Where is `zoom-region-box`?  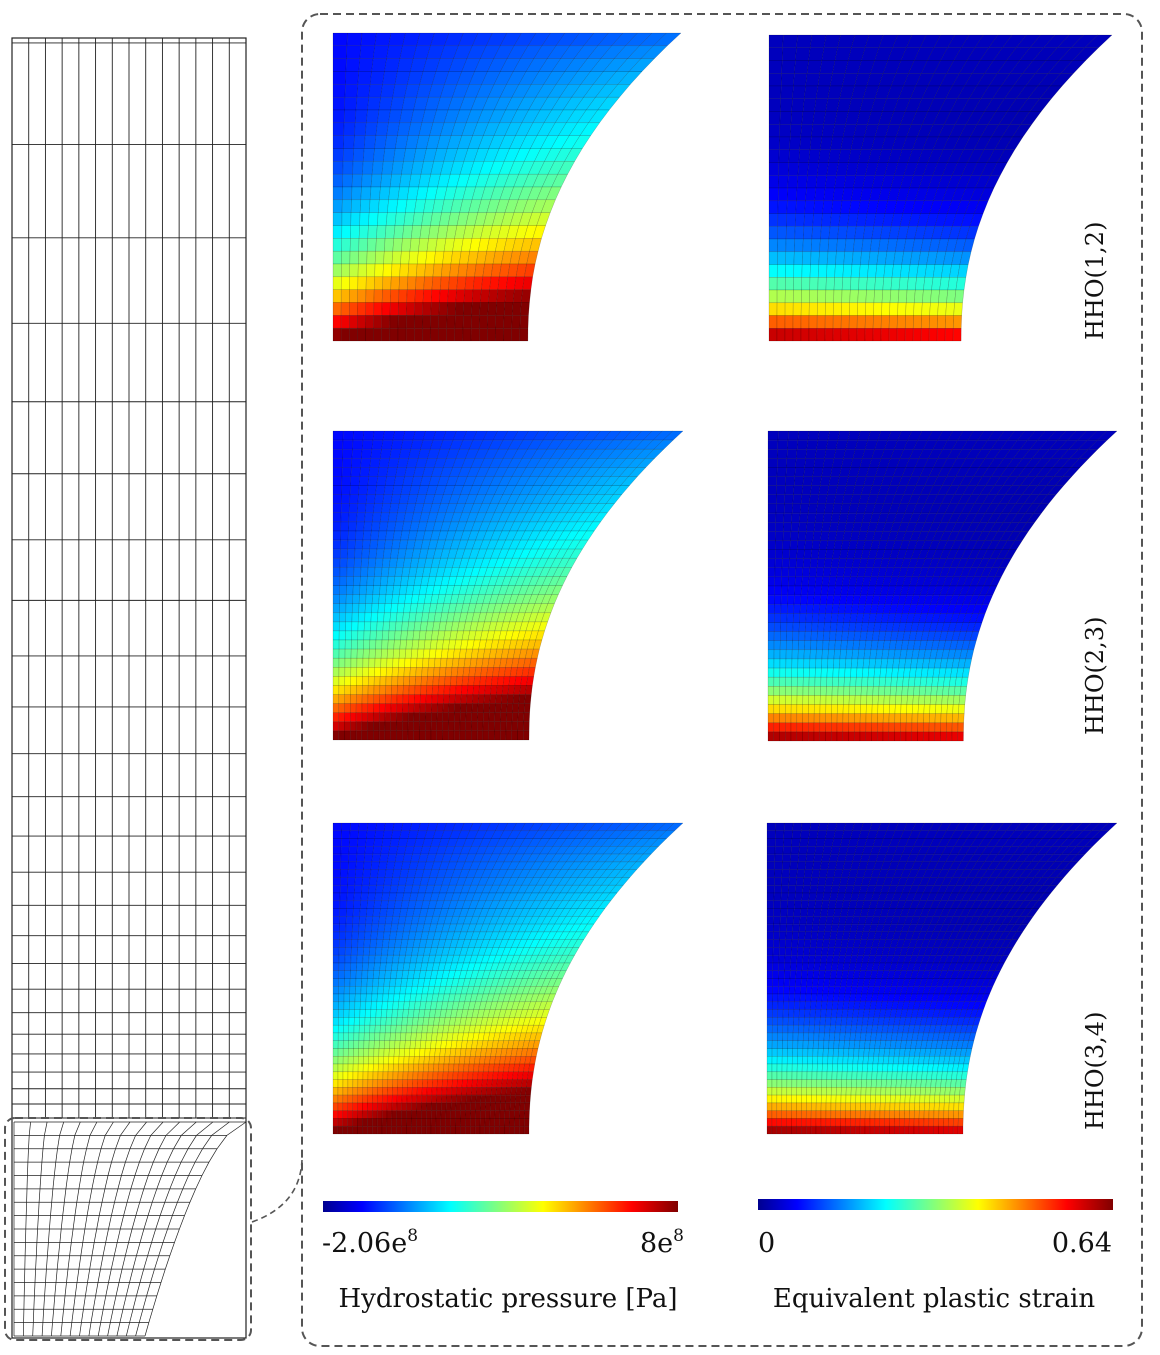
zoom-region-box is located at coordinates (128, 1229).